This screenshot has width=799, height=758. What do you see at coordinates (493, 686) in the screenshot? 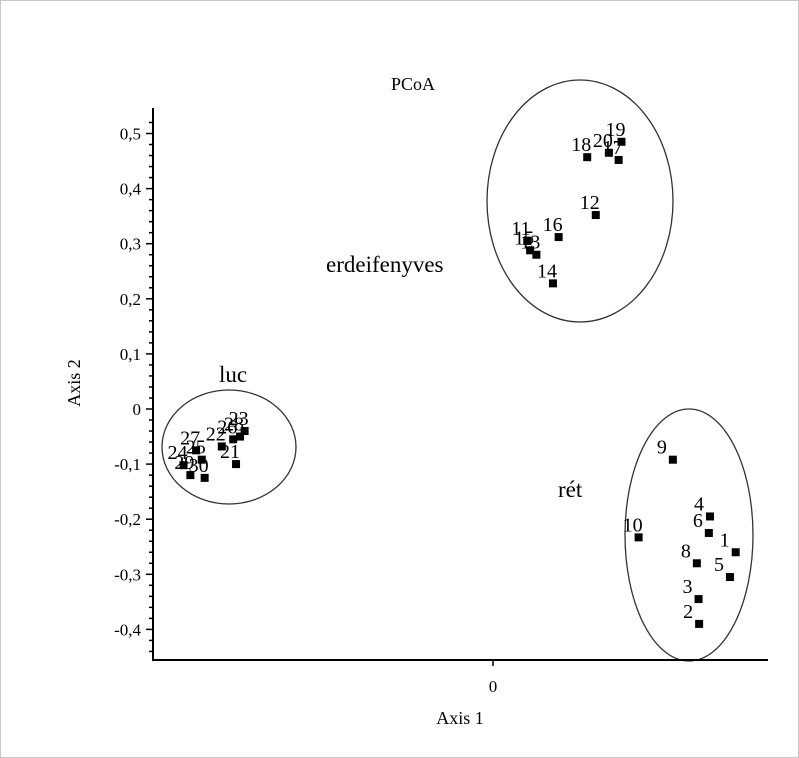
I see `x-tick-label: 0` at bounding box center [493, 686].